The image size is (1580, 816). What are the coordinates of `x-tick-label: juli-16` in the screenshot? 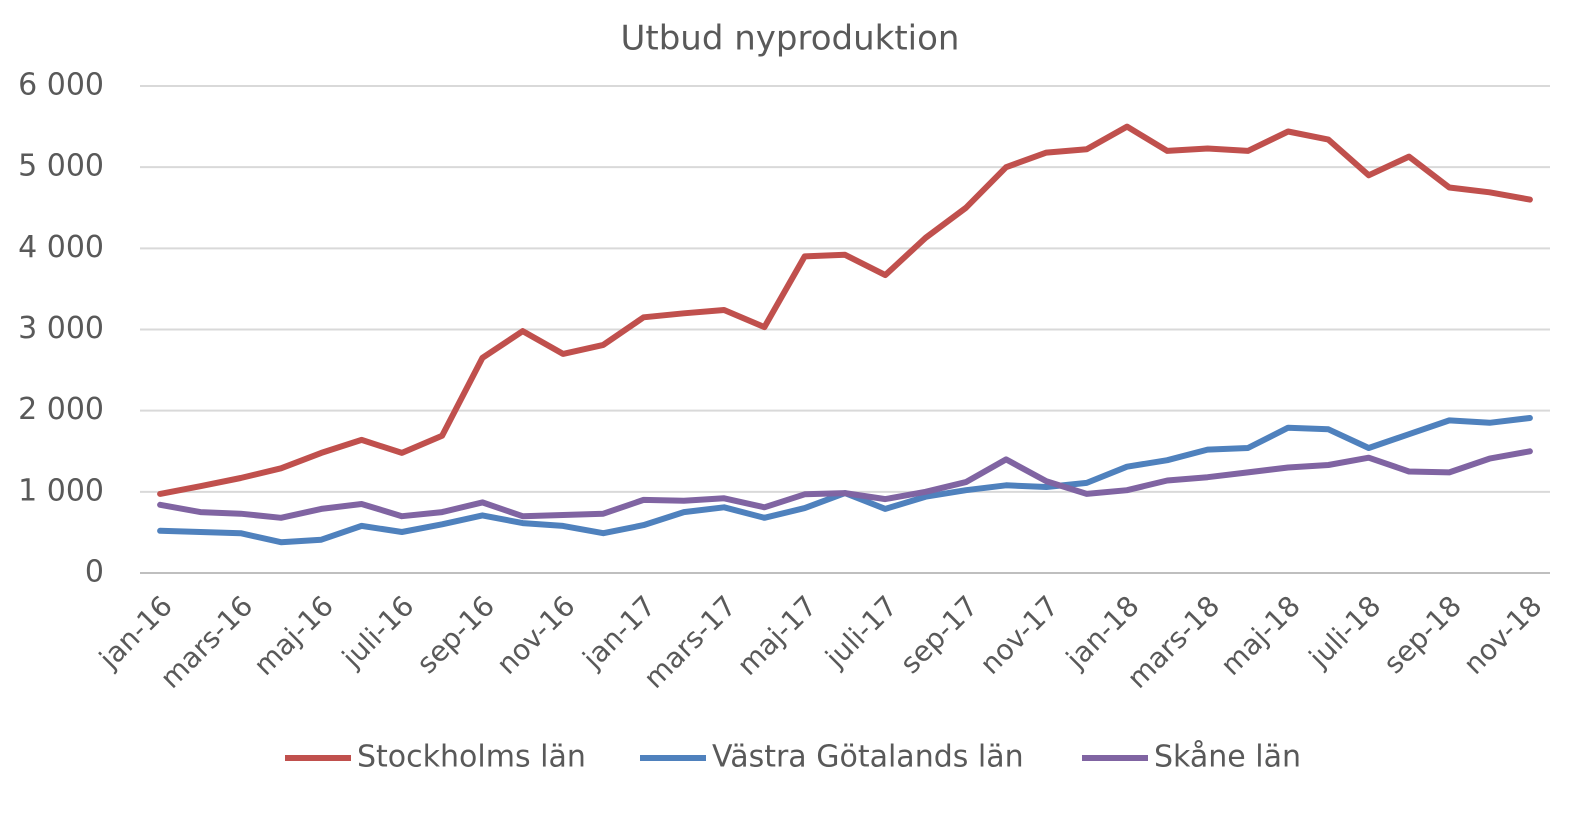 It's located at (377, 631).